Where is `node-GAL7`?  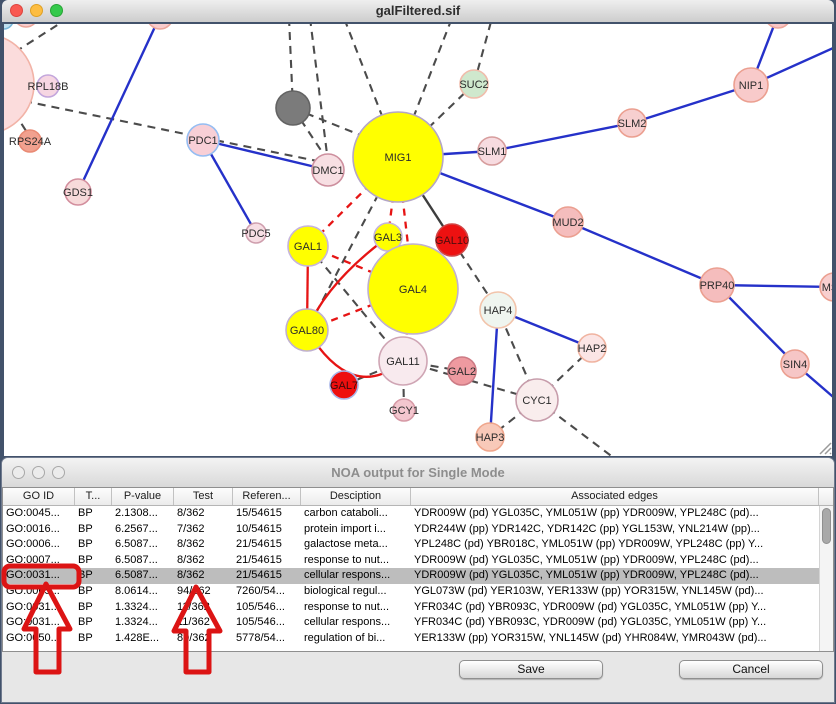
node-GAL7 is located at coordinates (344, 385).